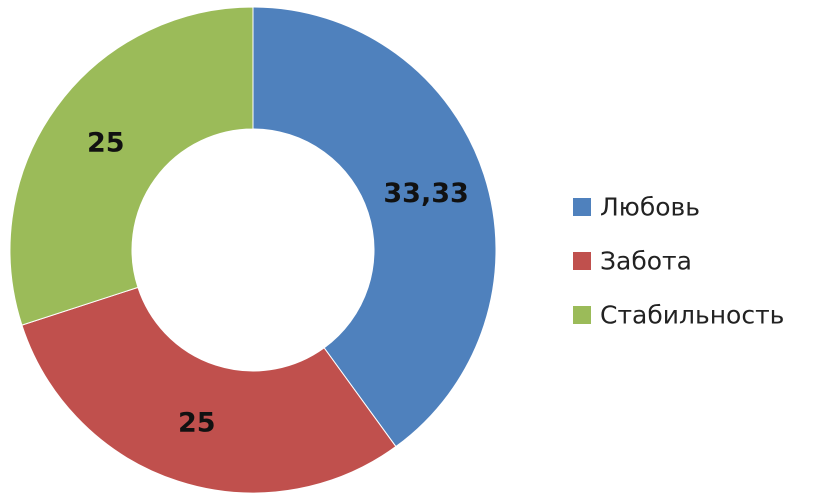  I want to click on legend-item-1: Любовь, so click(636, 207).